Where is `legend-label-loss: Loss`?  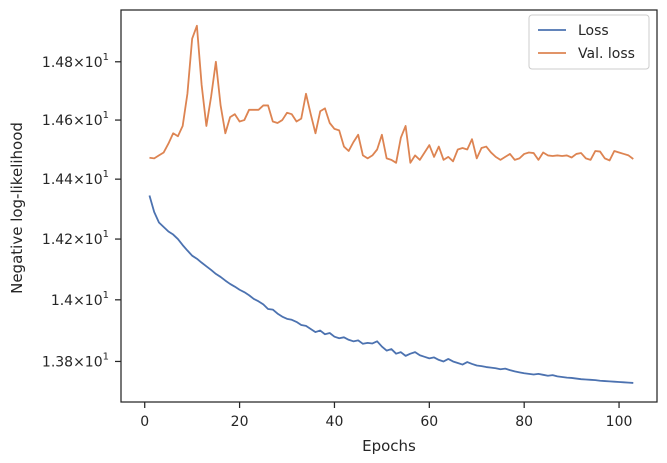 legend-label-loss: Loss is located at coordinates (593, 31).